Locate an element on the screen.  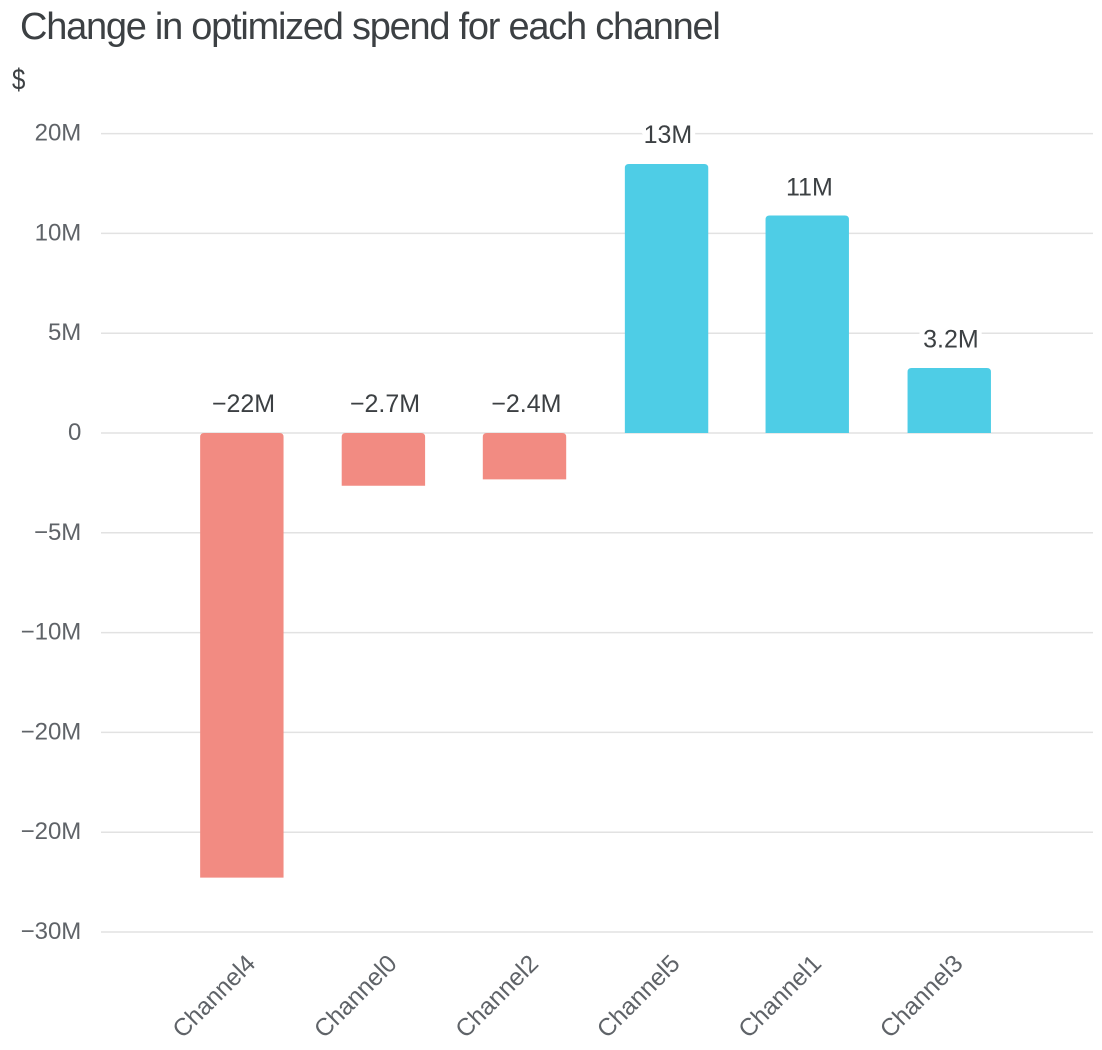
svg-text: −22M is located at coordinates (243, 404).